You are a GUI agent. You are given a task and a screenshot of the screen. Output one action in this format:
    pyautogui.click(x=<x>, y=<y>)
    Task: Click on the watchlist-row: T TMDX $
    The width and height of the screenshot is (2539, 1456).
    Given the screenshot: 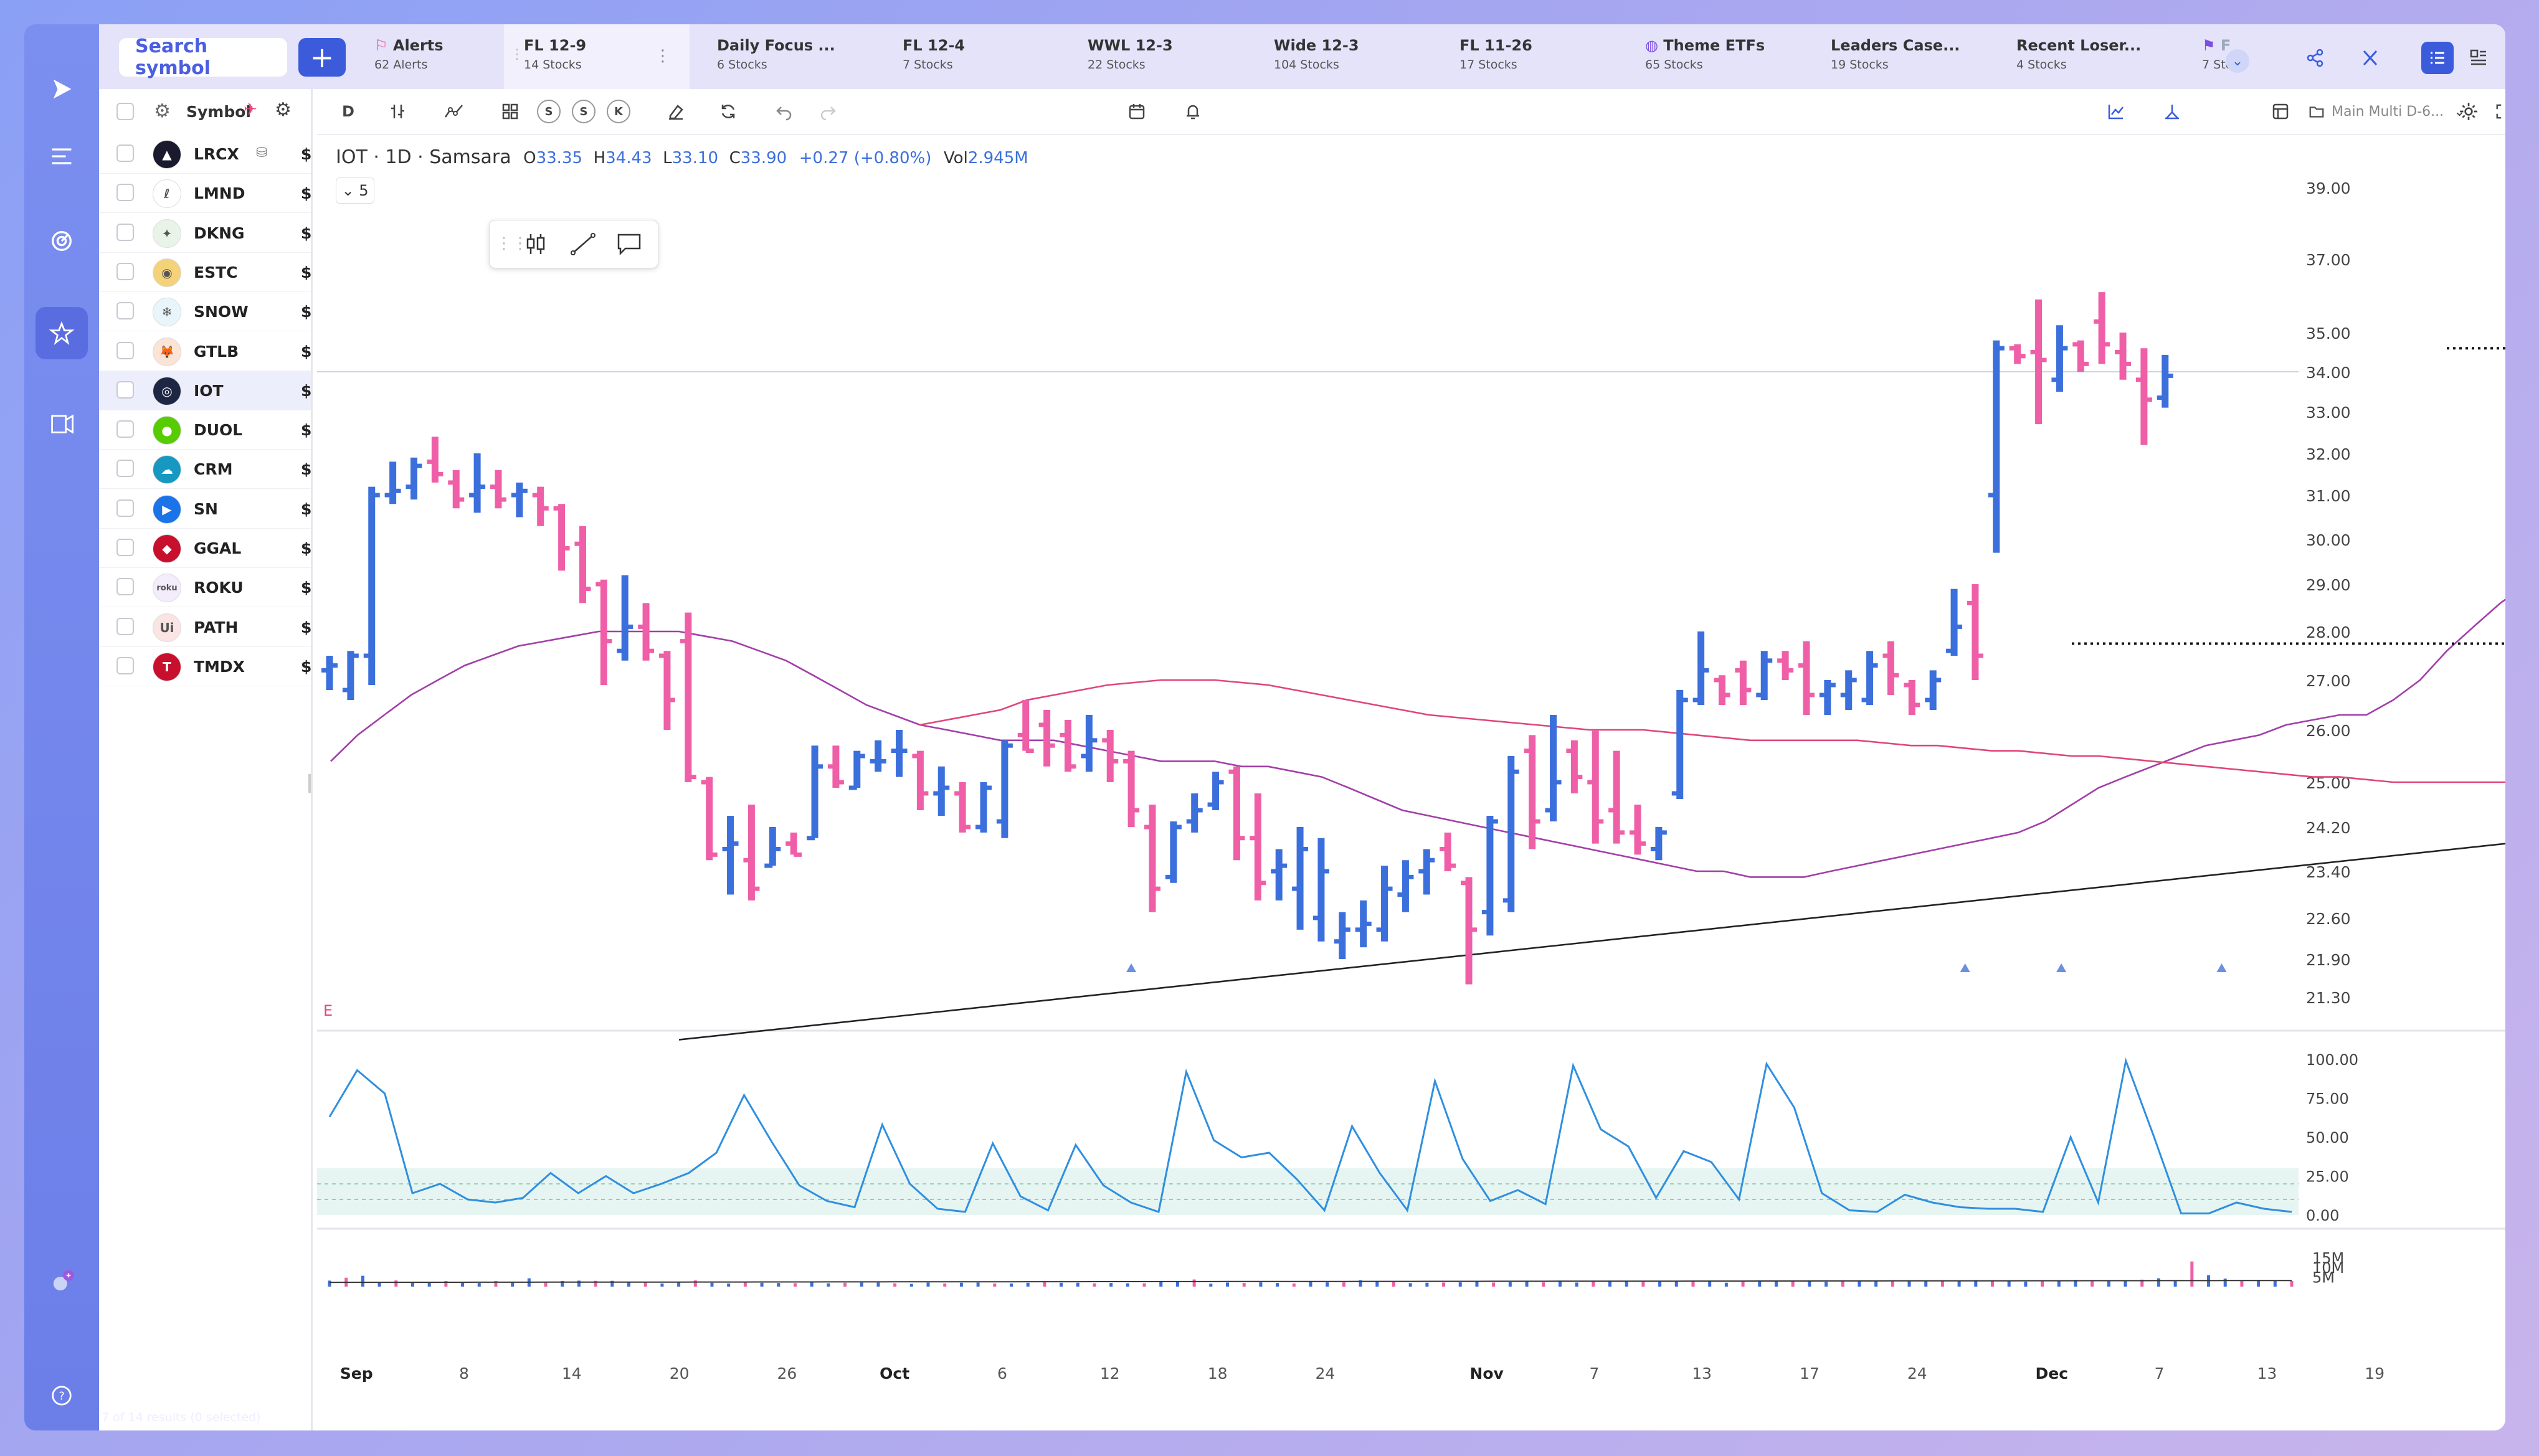 What is the action you would take?
    pyautogui.click(x=205, y=666)
    